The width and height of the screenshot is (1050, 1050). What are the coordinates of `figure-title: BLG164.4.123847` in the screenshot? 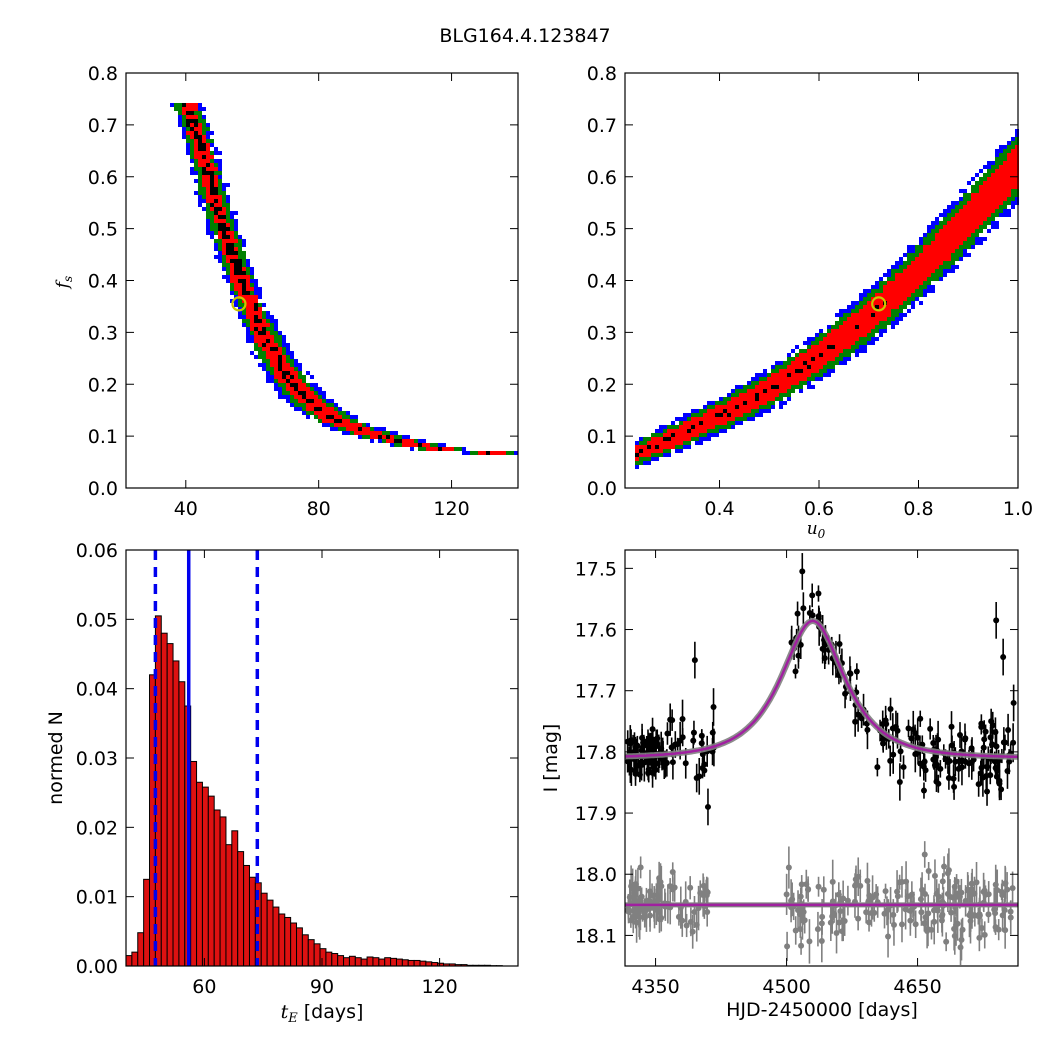 It's located at (524, 36).